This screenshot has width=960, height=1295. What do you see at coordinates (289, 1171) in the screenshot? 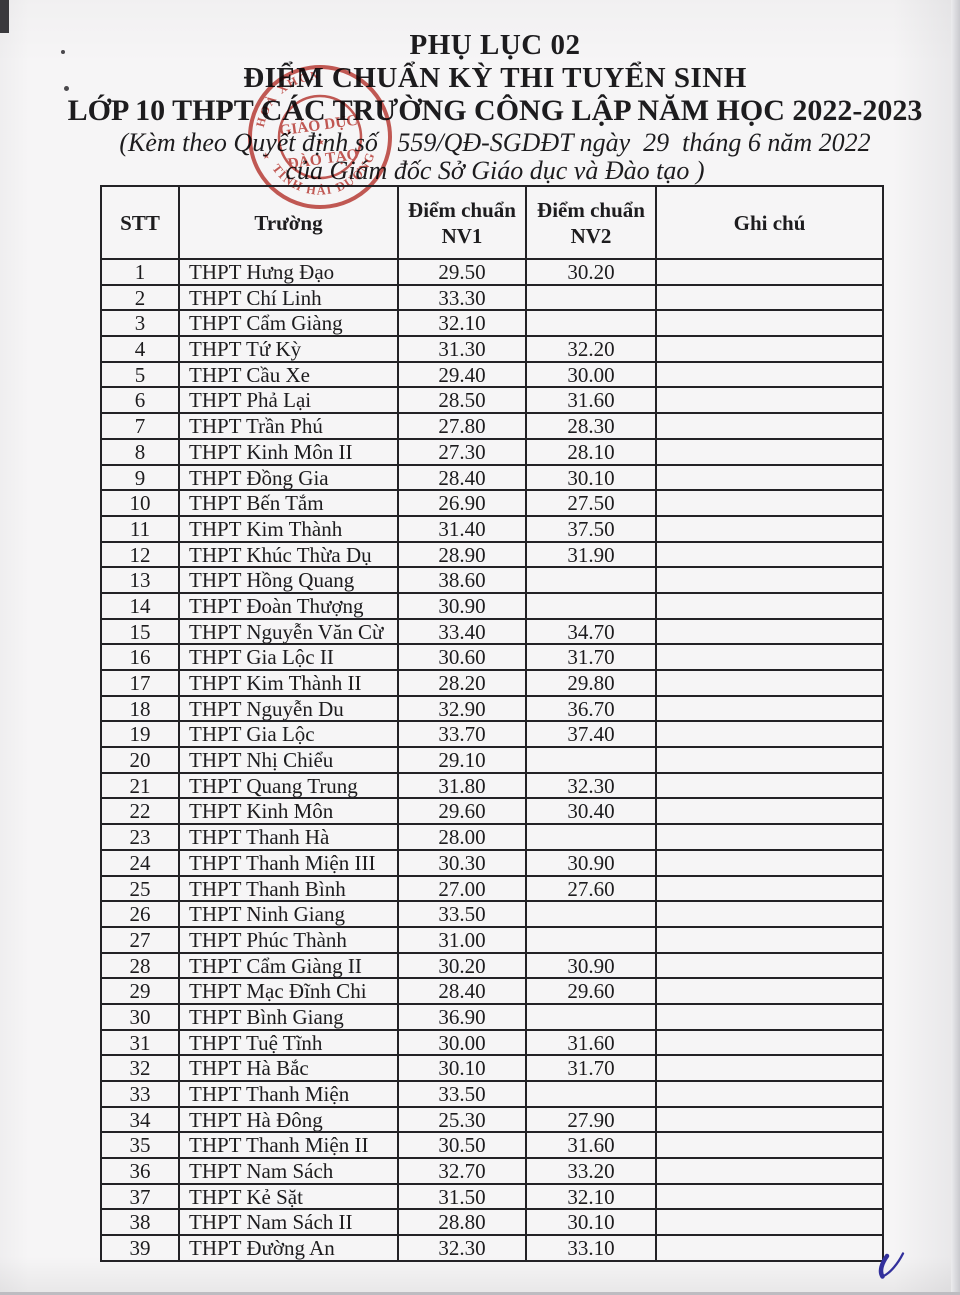
I see `cell-school-name: THPT Nam Sách` at bounding box center [289, 1171].